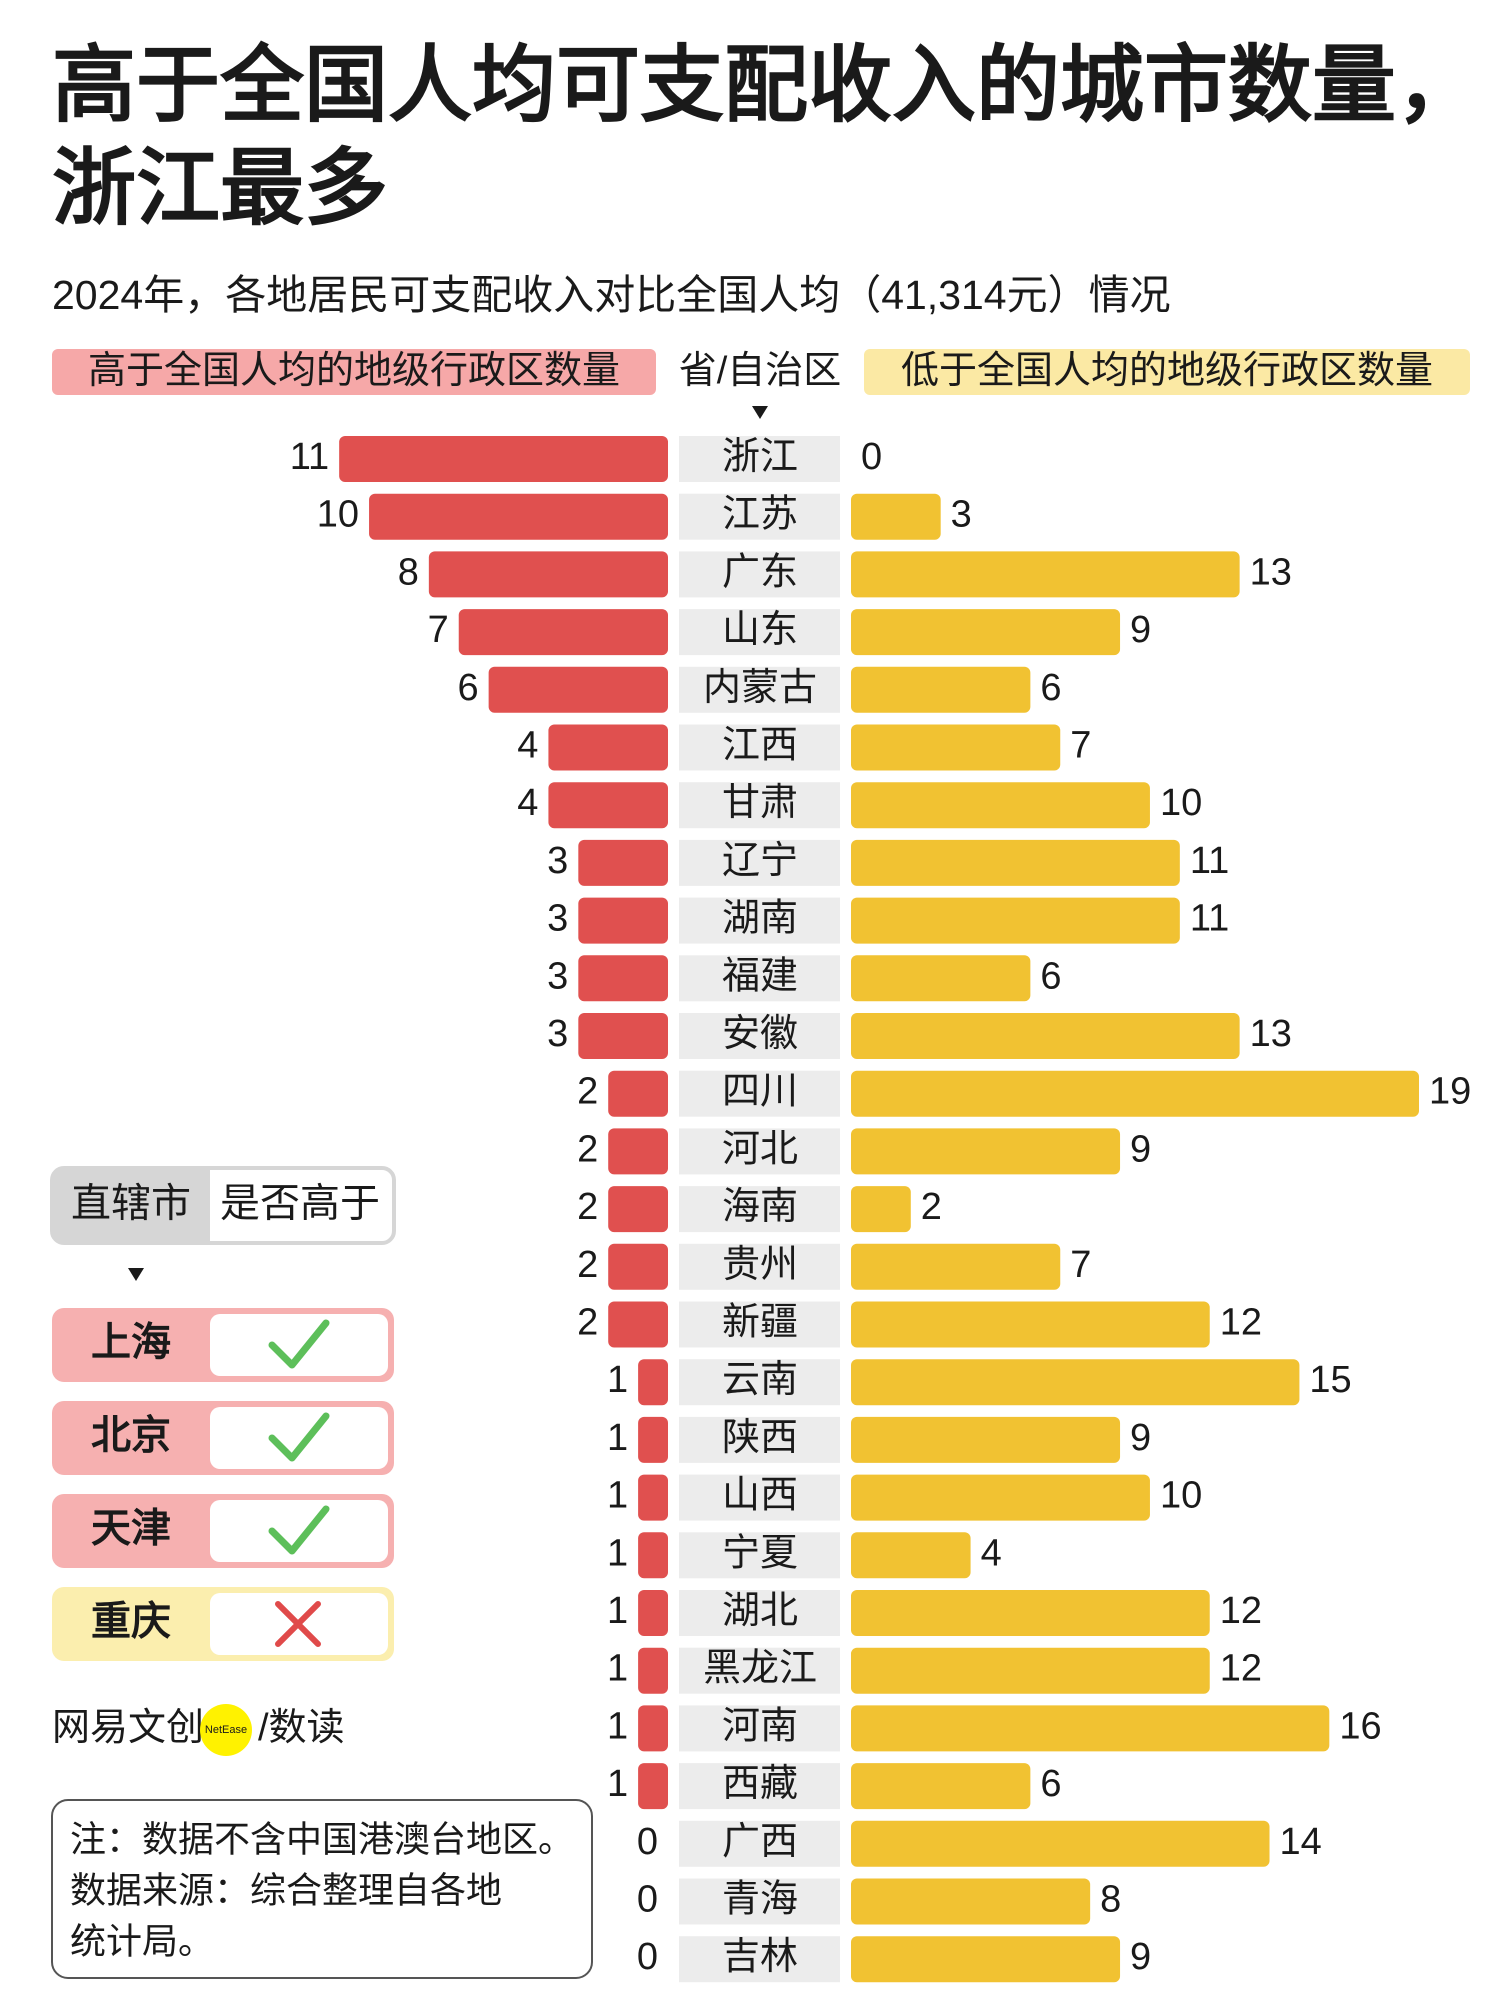 The height and width of the screenshot is (2000, 1500). Describe the element at coordinates (354, 371) in the screenshot. I see `series-label: 高于全国人均的地级行政区数量` at that location.